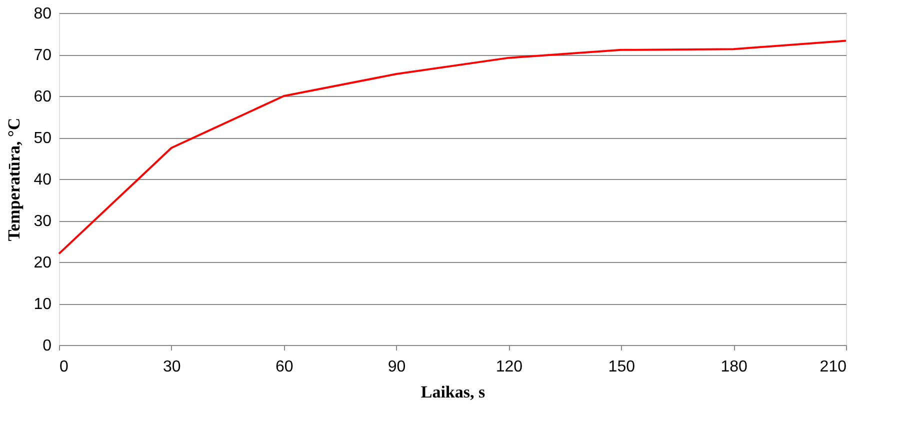  Describe the element at coordinates (453, 392) in the screenshot. I see `x-axis-title: Laikas, s` at that location.